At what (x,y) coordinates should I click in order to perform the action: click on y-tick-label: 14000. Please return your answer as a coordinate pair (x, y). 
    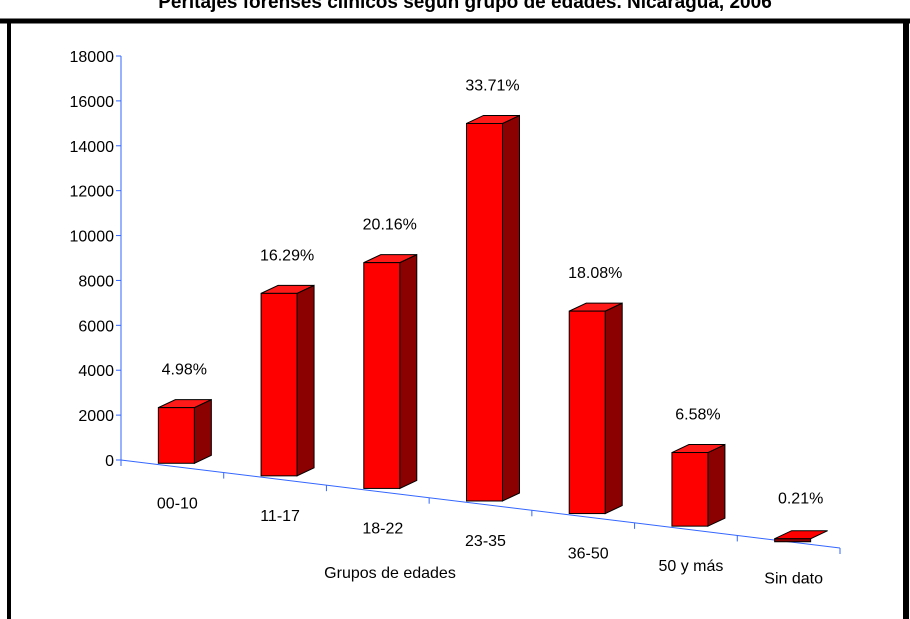
    Looking at the image, I should click on (92, 147).